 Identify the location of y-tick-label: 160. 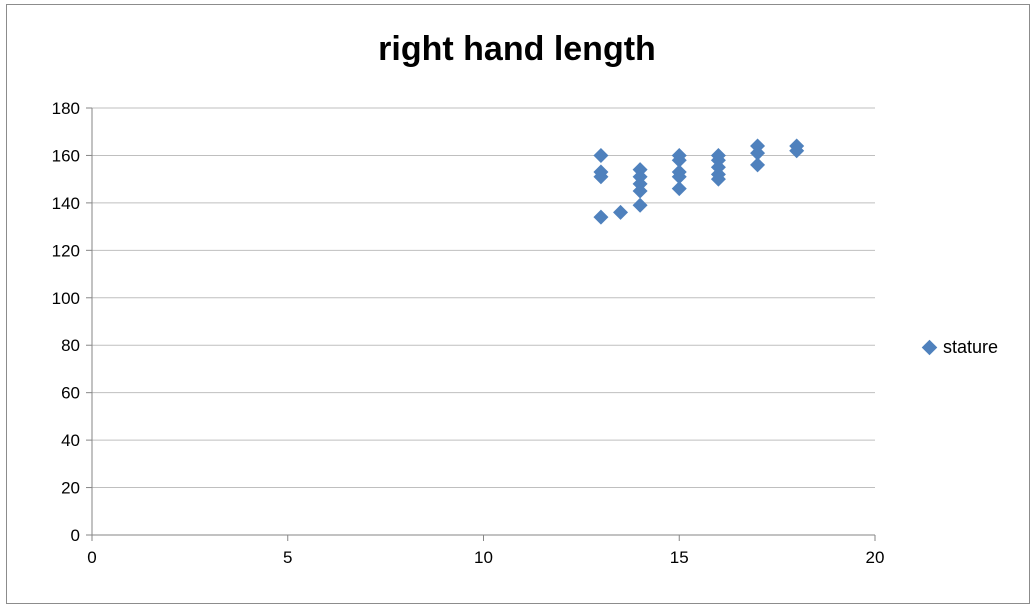
(66, 155).